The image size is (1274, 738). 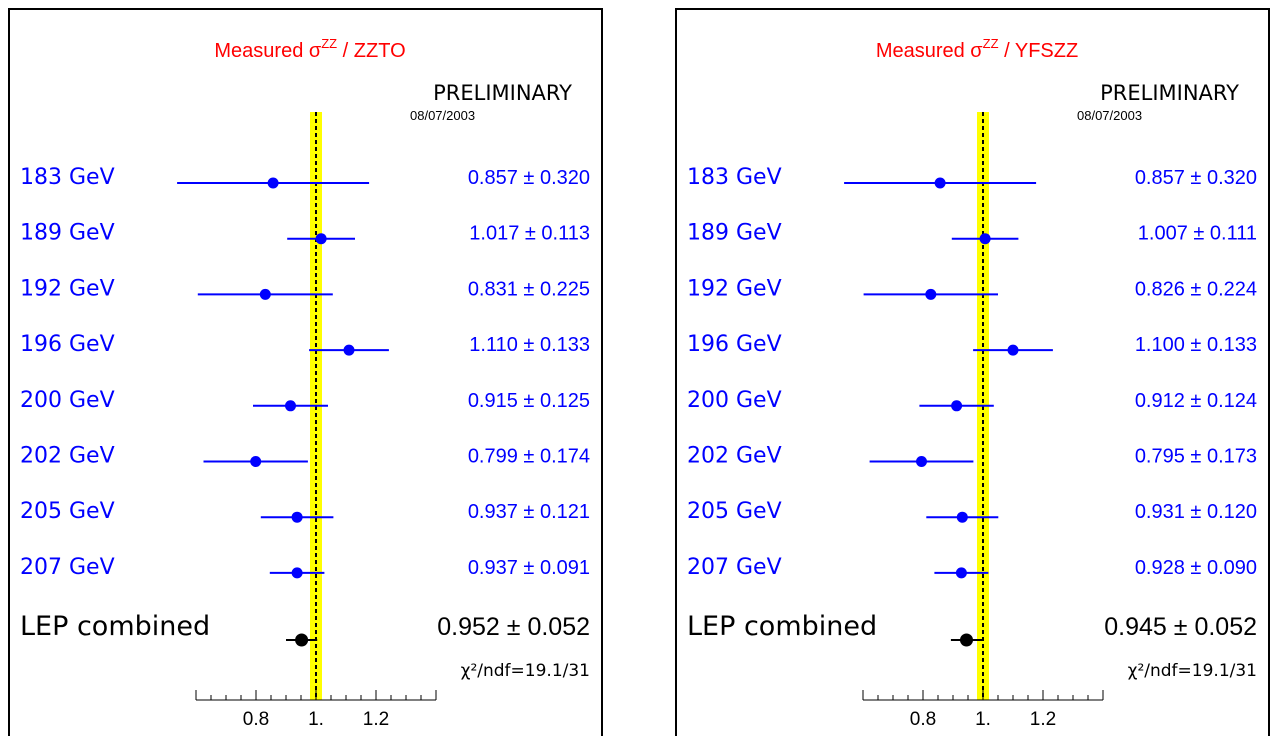 I want to click on value-label: 0.831 ± 0.225, so click(x=529, y=289).